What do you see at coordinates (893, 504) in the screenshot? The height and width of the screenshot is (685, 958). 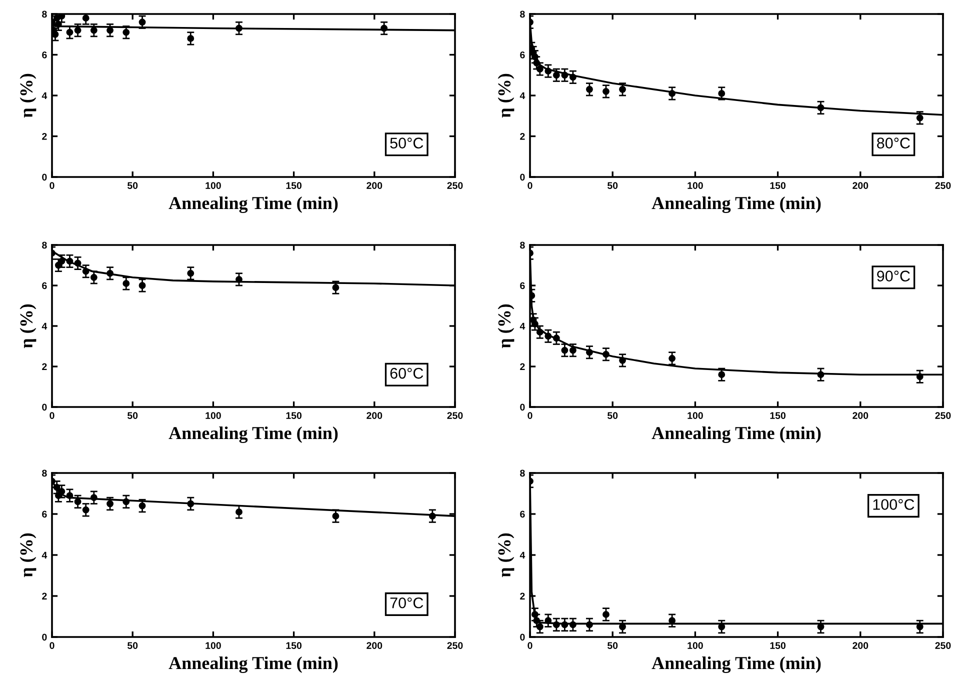 I see `annotation: 100°C` at bounding box center [893, 504].